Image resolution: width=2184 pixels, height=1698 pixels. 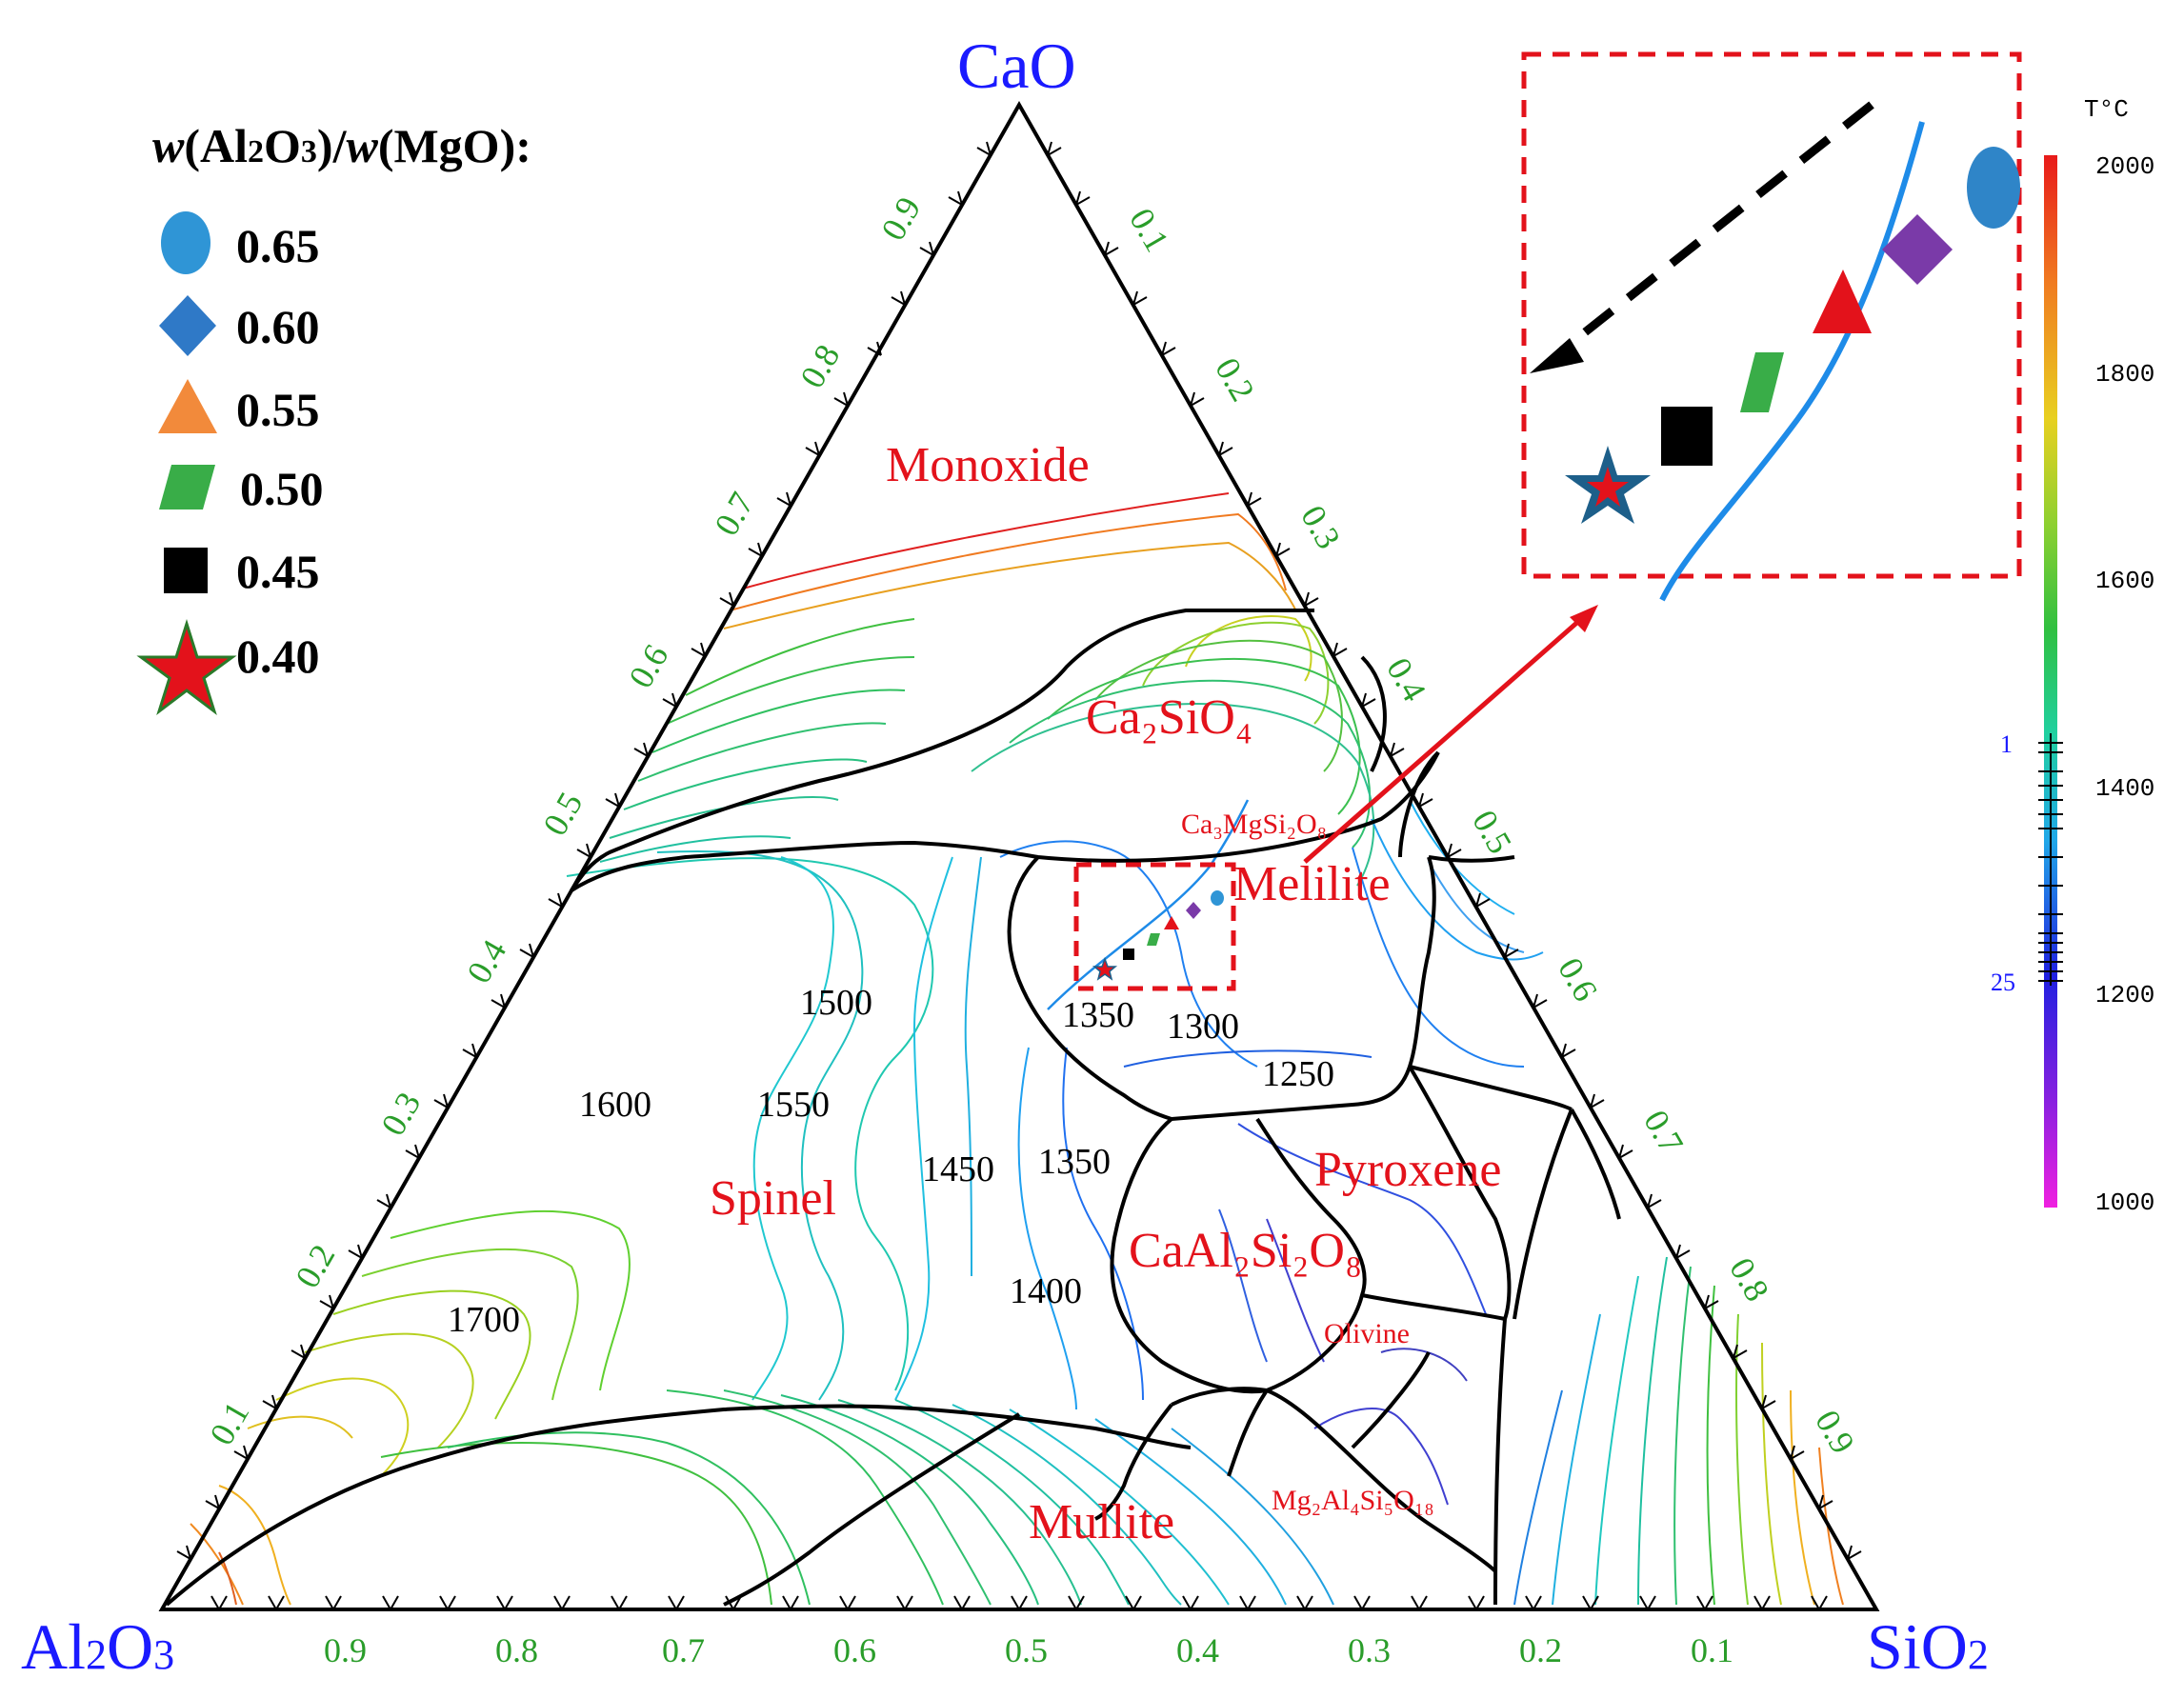 What do you see at coordinates (1608, 487) in the screenshot?
I see `inset-marker-040-inner` at bounding box center [1608, 487].